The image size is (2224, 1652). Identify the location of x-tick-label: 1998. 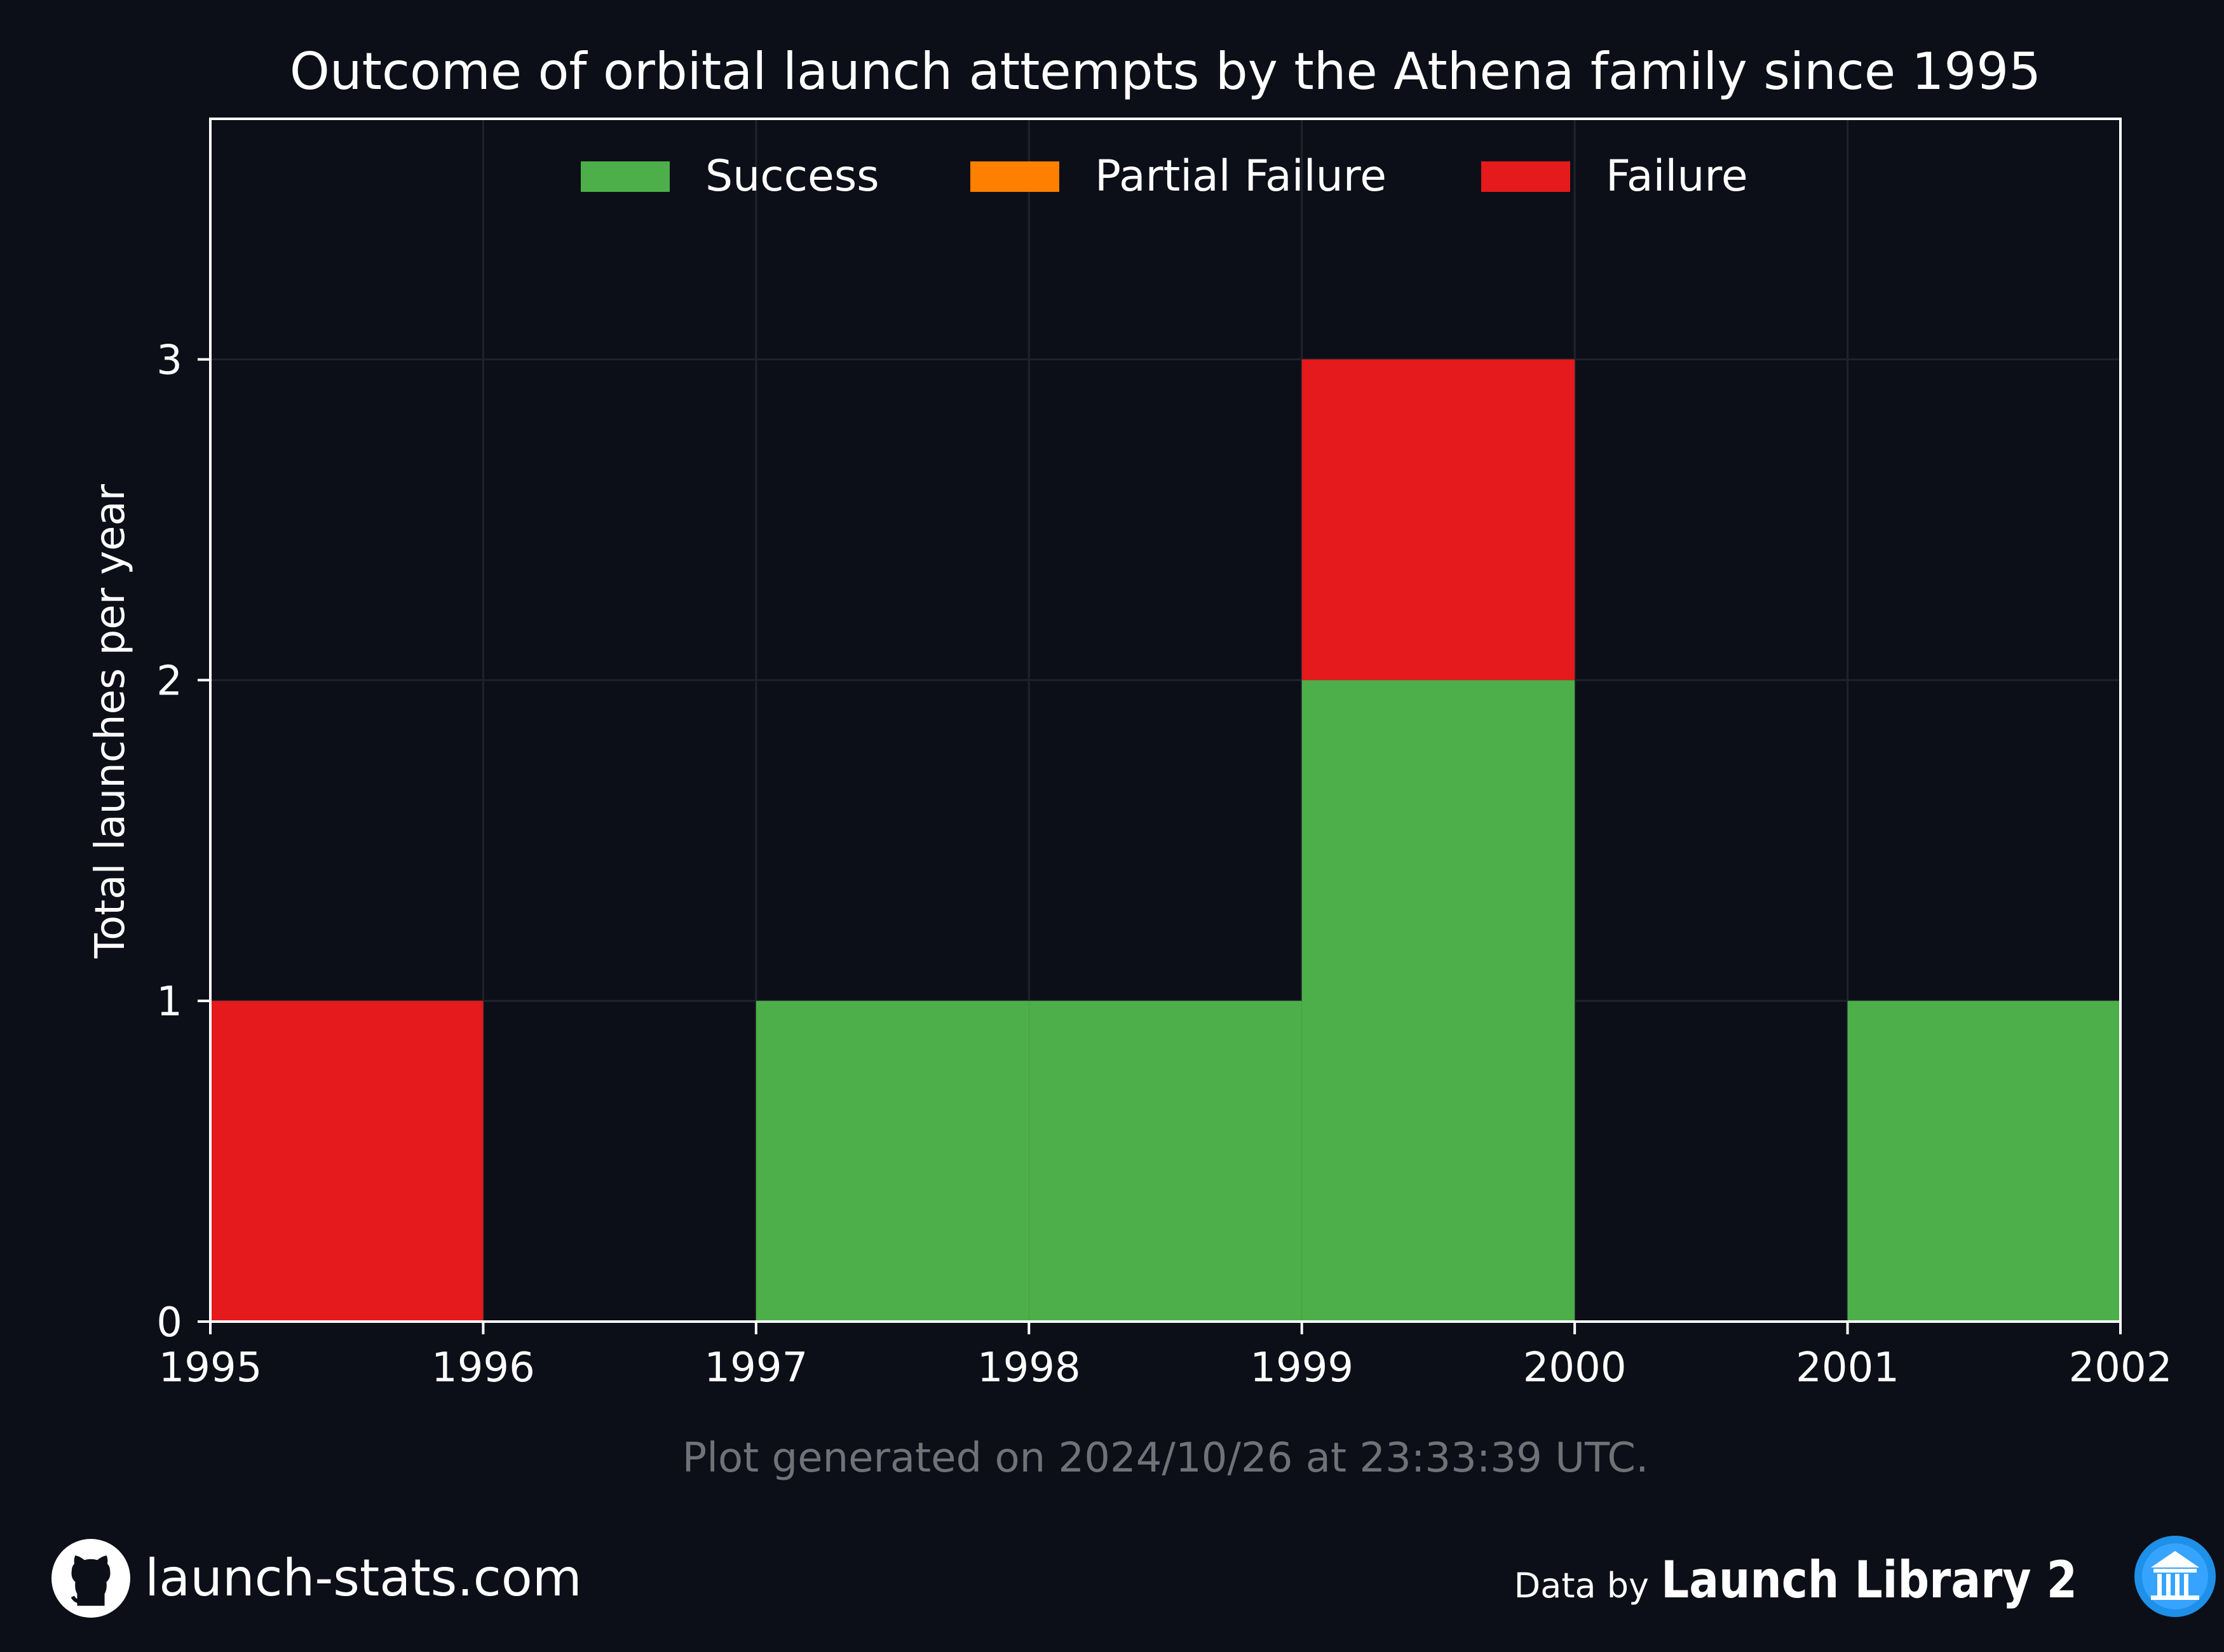
(1029, 1368).